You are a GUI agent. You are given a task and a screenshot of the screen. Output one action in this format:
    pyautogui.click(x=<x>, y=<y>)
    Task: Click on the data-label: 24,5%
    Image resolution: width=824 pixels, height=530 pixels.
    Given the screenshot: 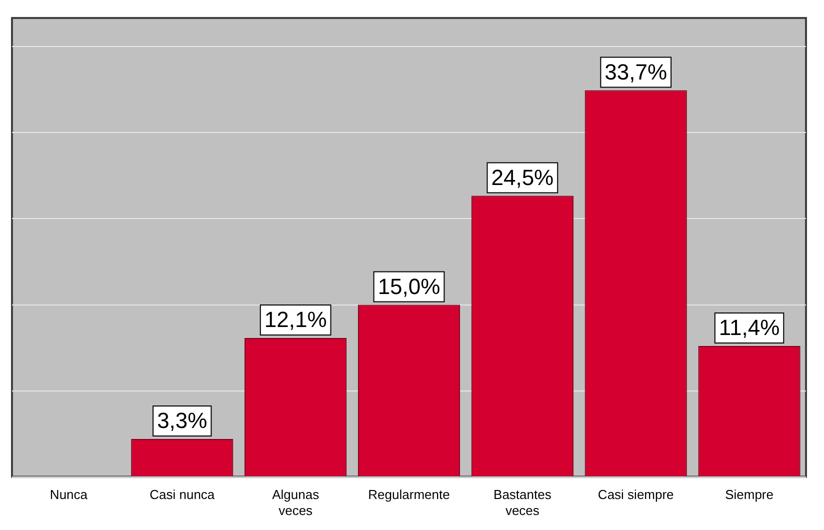 What is the action you would take?
    pyautogui.click(x=522, y=177)
    